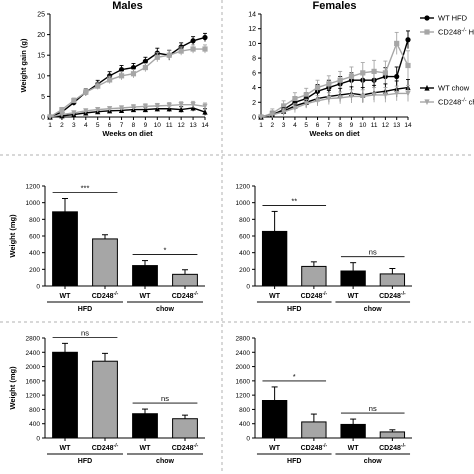  What do you see at coordinates (456, 102) in the screenshot?
I see `legend-label-2: CD248-/- chow` at bounding box center [456, 102].